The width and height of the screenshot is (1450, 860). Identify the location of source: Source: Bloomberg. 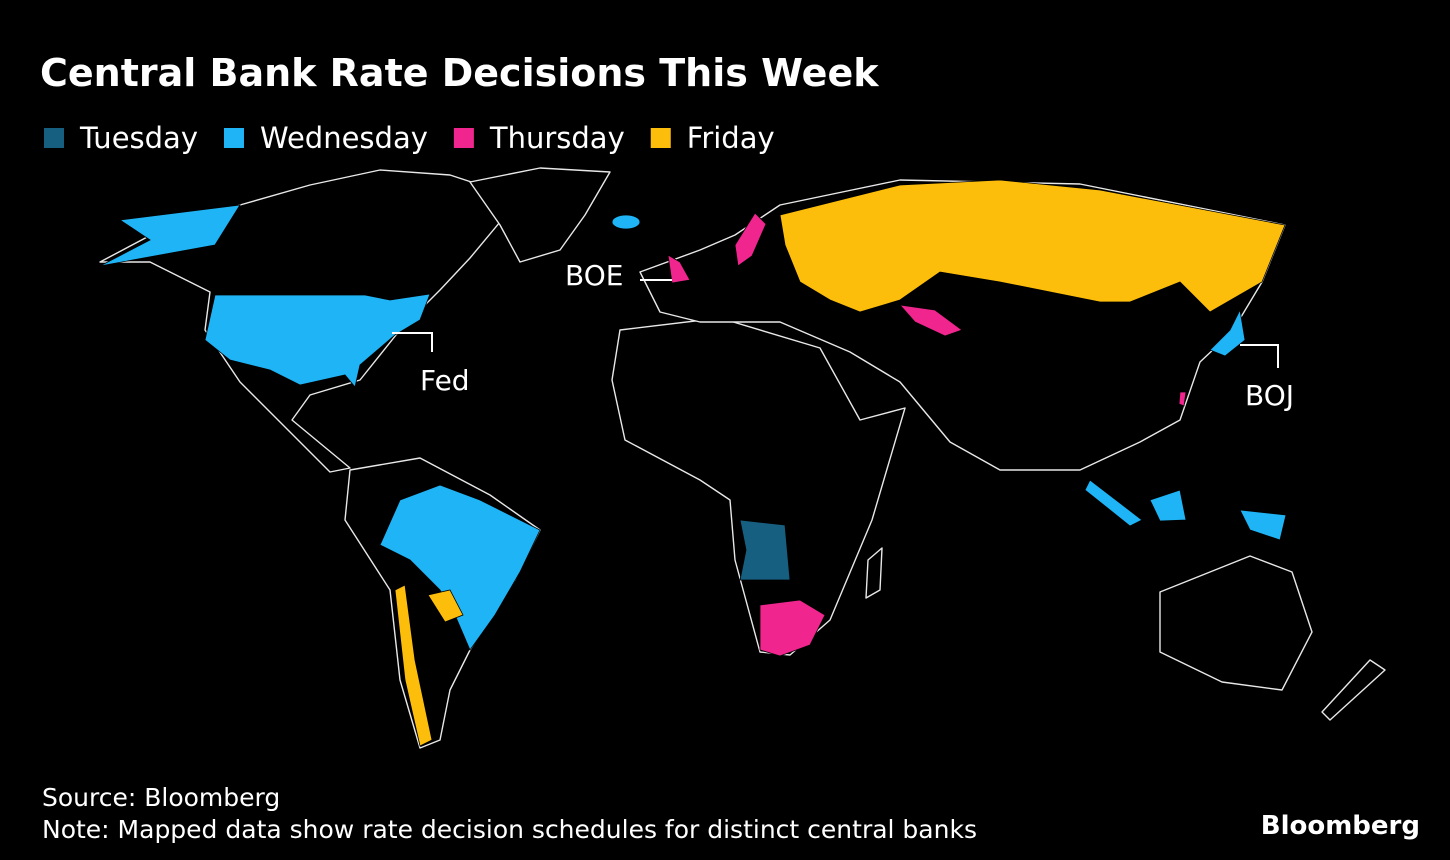
(161, 797).